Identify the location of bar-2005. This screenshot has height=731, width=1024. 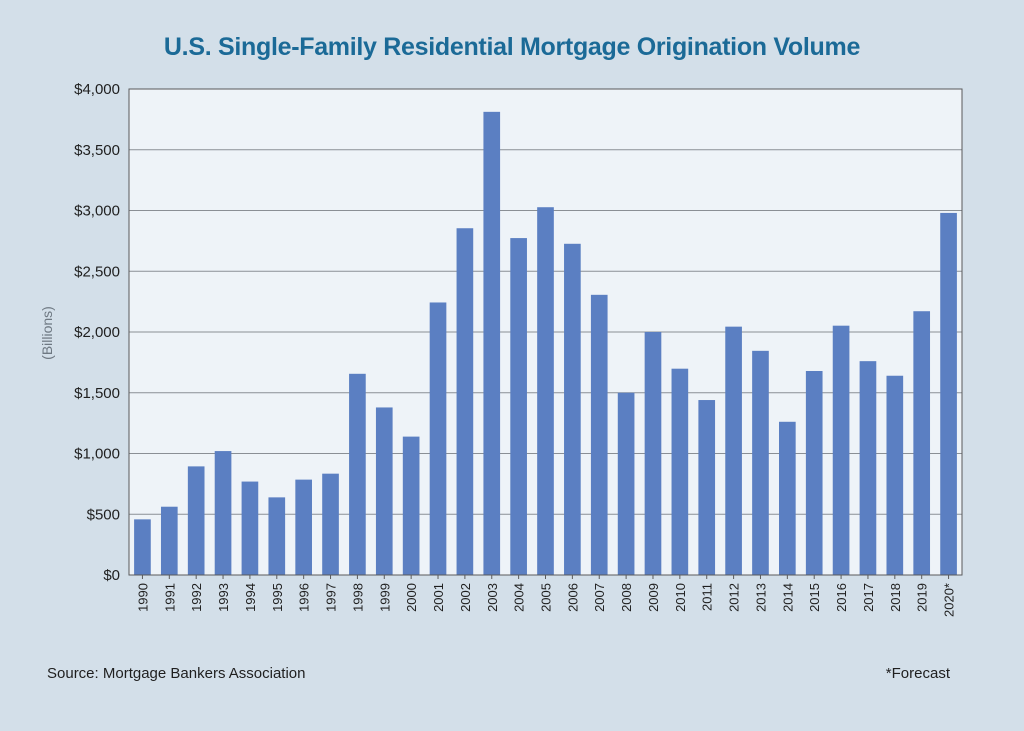
(545, 391).